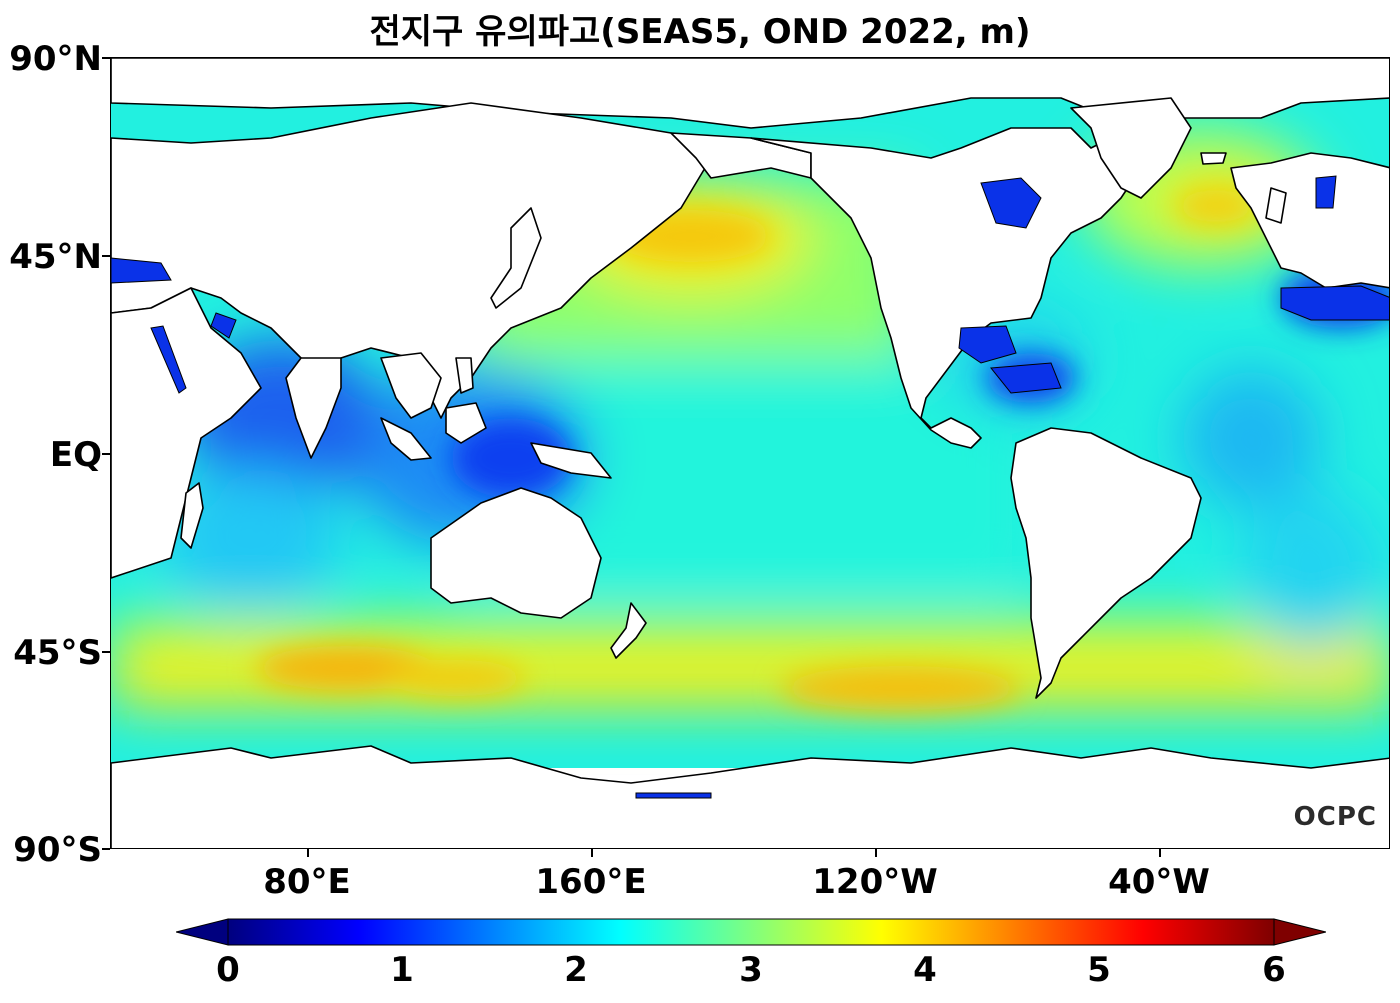 This screenshot has height=1003, width=1400. I want to click on colorbar-tick-4: 4, so click(925, 970).